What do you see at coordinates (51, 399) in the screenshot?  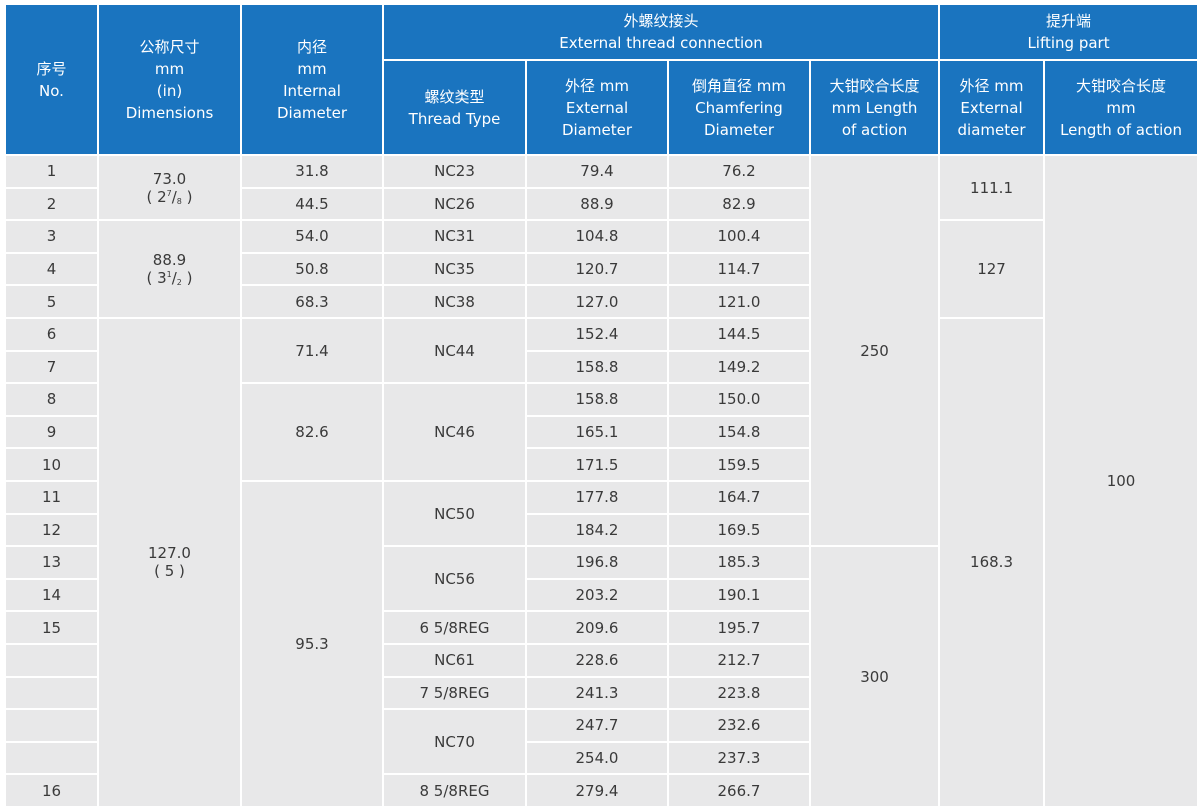 I see `cell-no: 8` at bounding box center [51, 399].